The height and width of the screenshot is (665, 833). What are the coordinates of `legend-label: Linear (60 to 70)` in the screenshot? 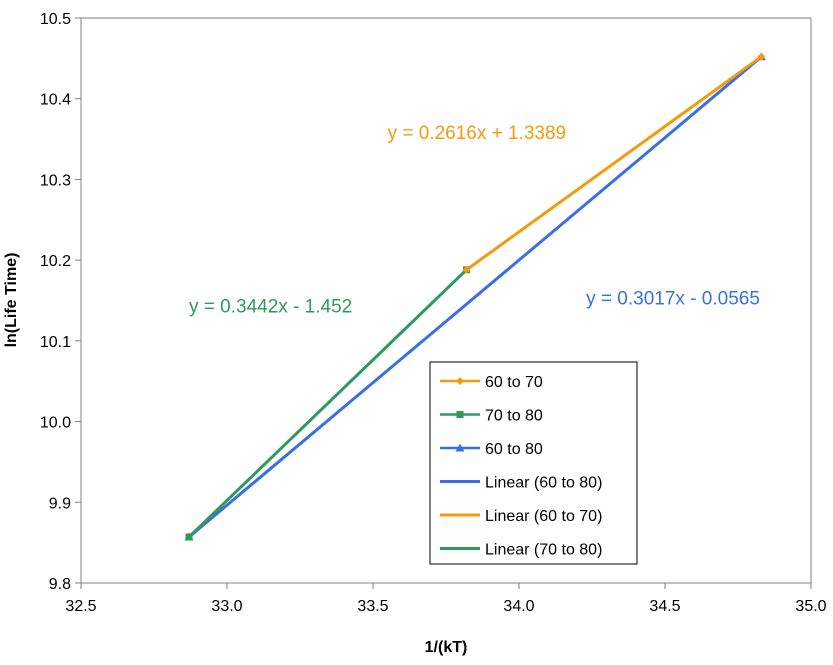 It's located at (543, 516).